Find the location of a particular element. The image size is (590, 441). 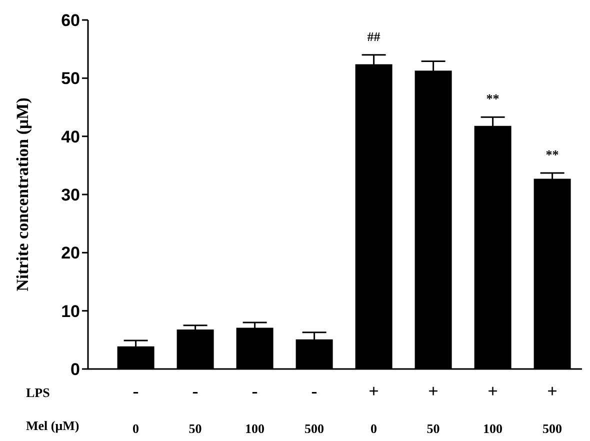

x-tick-label: - 50 is located at coordinates (195, 408).